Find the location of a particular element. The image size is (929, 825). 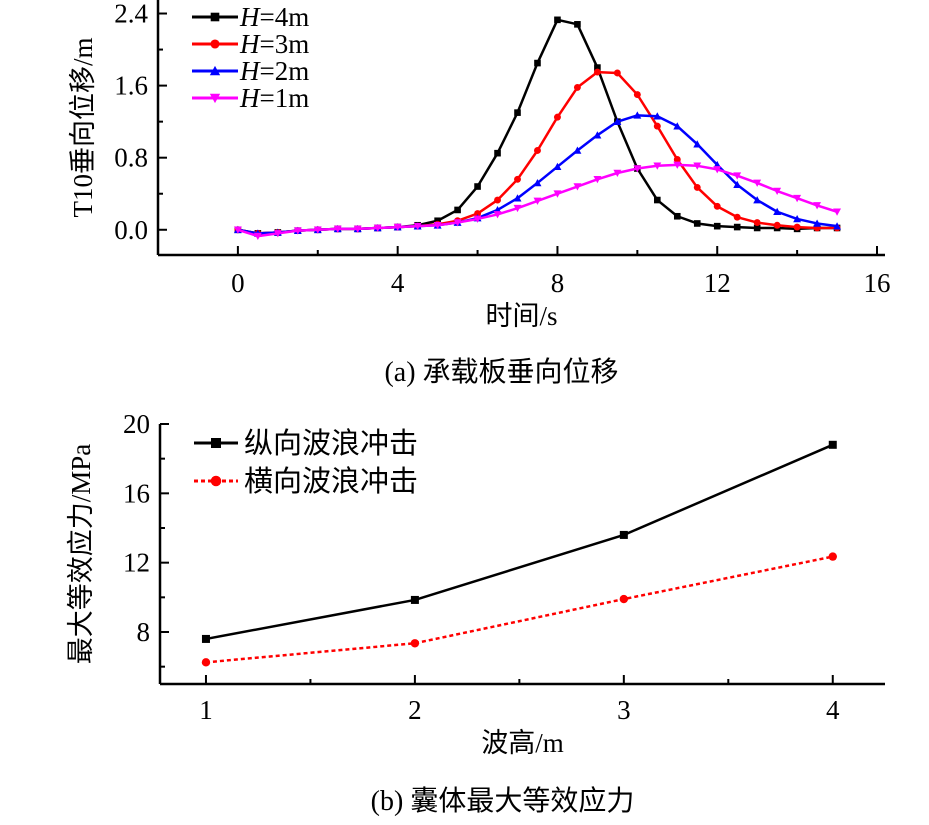

y-tick-label: 16 is located at coordinates (136, 493).